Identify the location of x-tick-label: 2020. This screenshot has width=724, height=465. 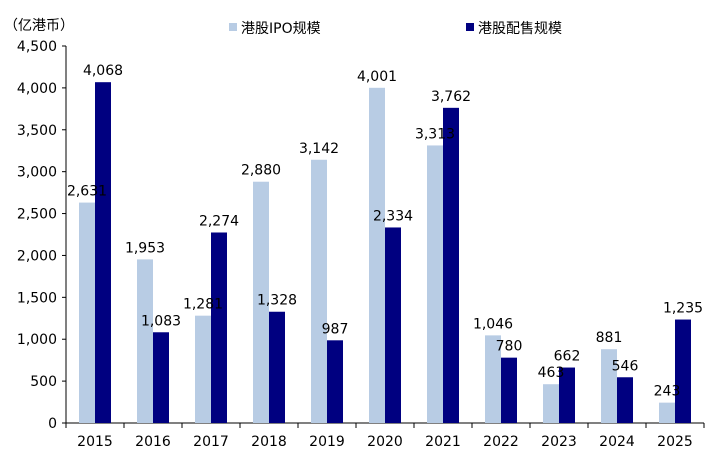
(385, 442).